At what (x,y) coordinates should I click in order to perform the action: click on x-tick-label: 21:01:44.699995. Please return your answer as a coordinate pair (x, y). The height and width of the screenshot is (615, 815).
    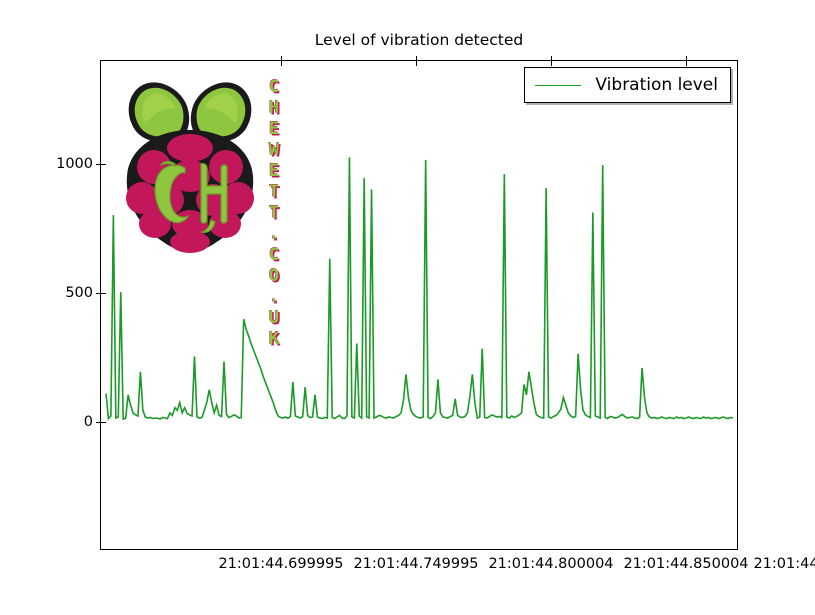
    Looking at the image, I should click on (281, 564).